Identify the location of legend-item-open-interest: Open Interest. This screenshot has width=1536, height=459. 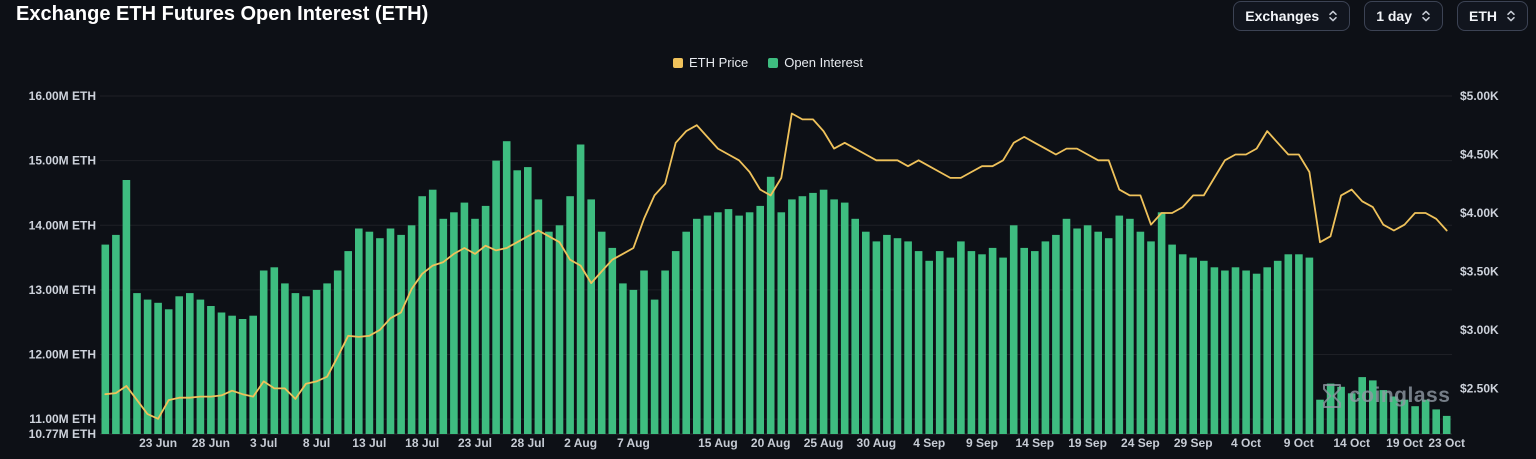
(815, 62).